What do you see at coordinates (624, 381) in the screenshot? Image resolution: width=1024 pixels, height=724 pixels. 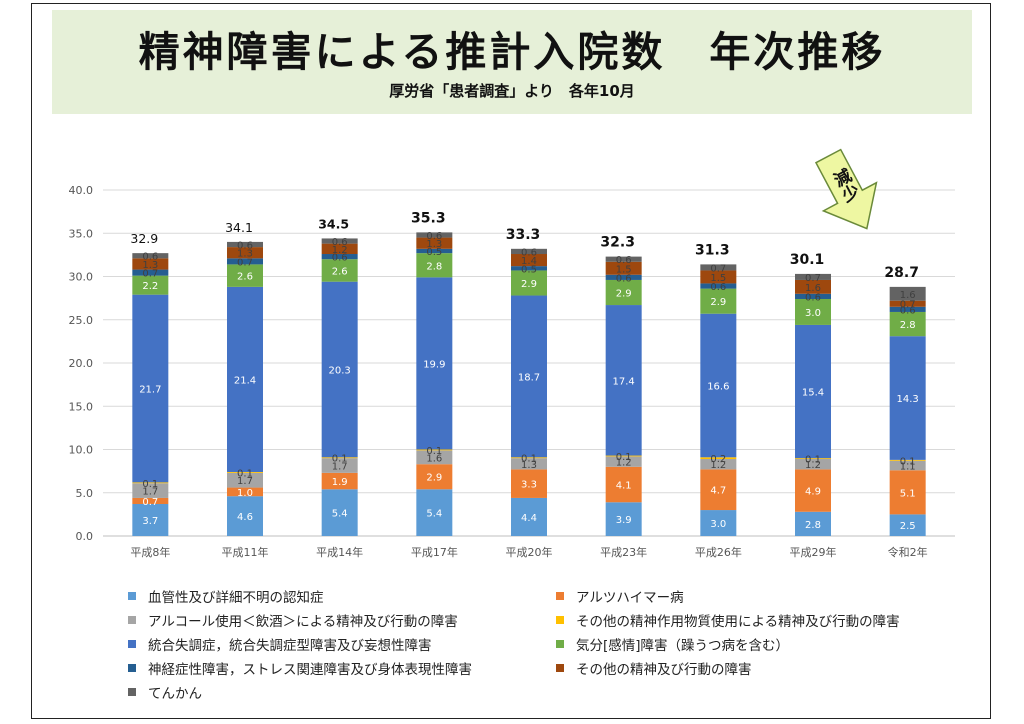 I see `data-label: 17.4` at bounding box center [624, 381].